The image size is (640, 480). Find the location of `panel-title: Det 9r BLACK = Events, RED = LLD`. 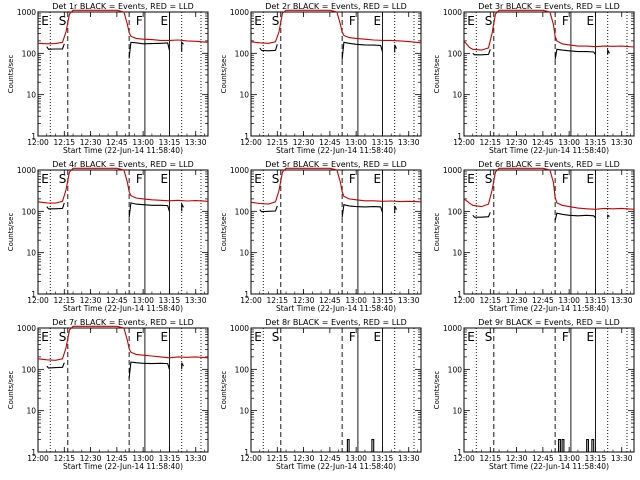

panel-title: Det 9r BLACK = Events, RED = LLD is located at coordinates (549, 322).